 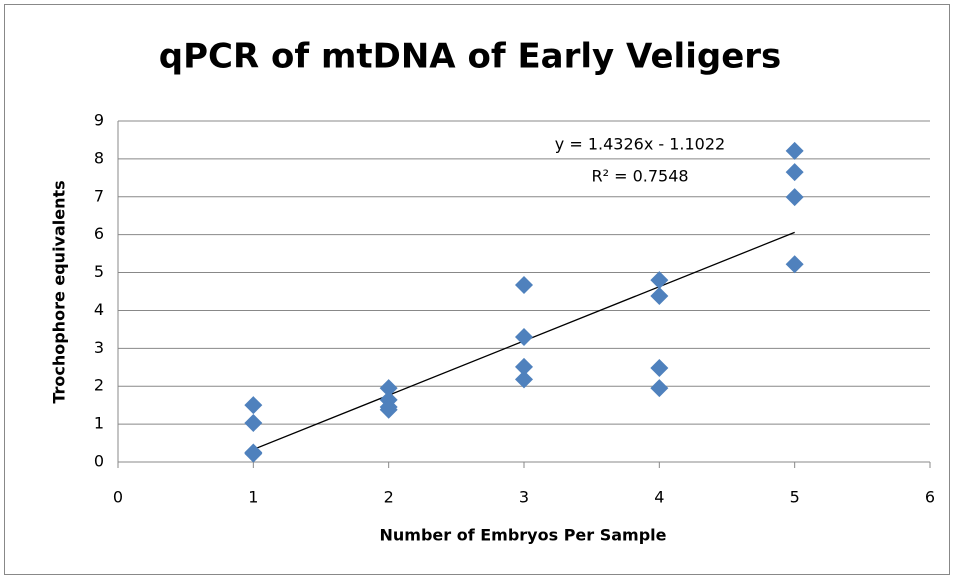 I want to click on y-tick-label: 8, so click(x=99, y=157).